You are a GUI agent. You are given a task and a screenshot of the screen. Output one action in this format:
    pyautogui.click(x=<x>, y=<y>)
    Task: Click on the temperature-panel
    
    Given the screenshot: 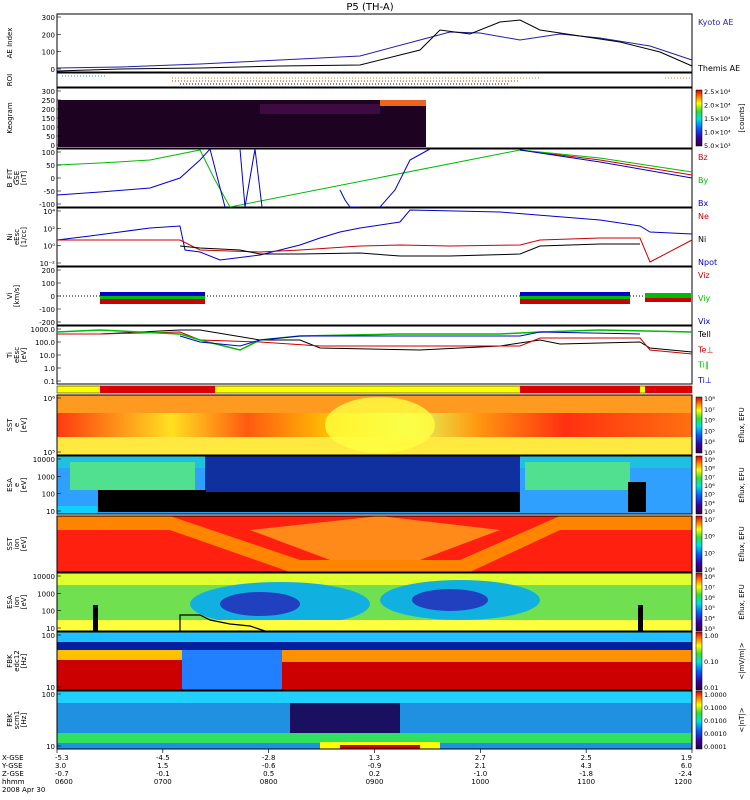 What is the action you would take?
    pyautogui.click(x=374, y=355)
    